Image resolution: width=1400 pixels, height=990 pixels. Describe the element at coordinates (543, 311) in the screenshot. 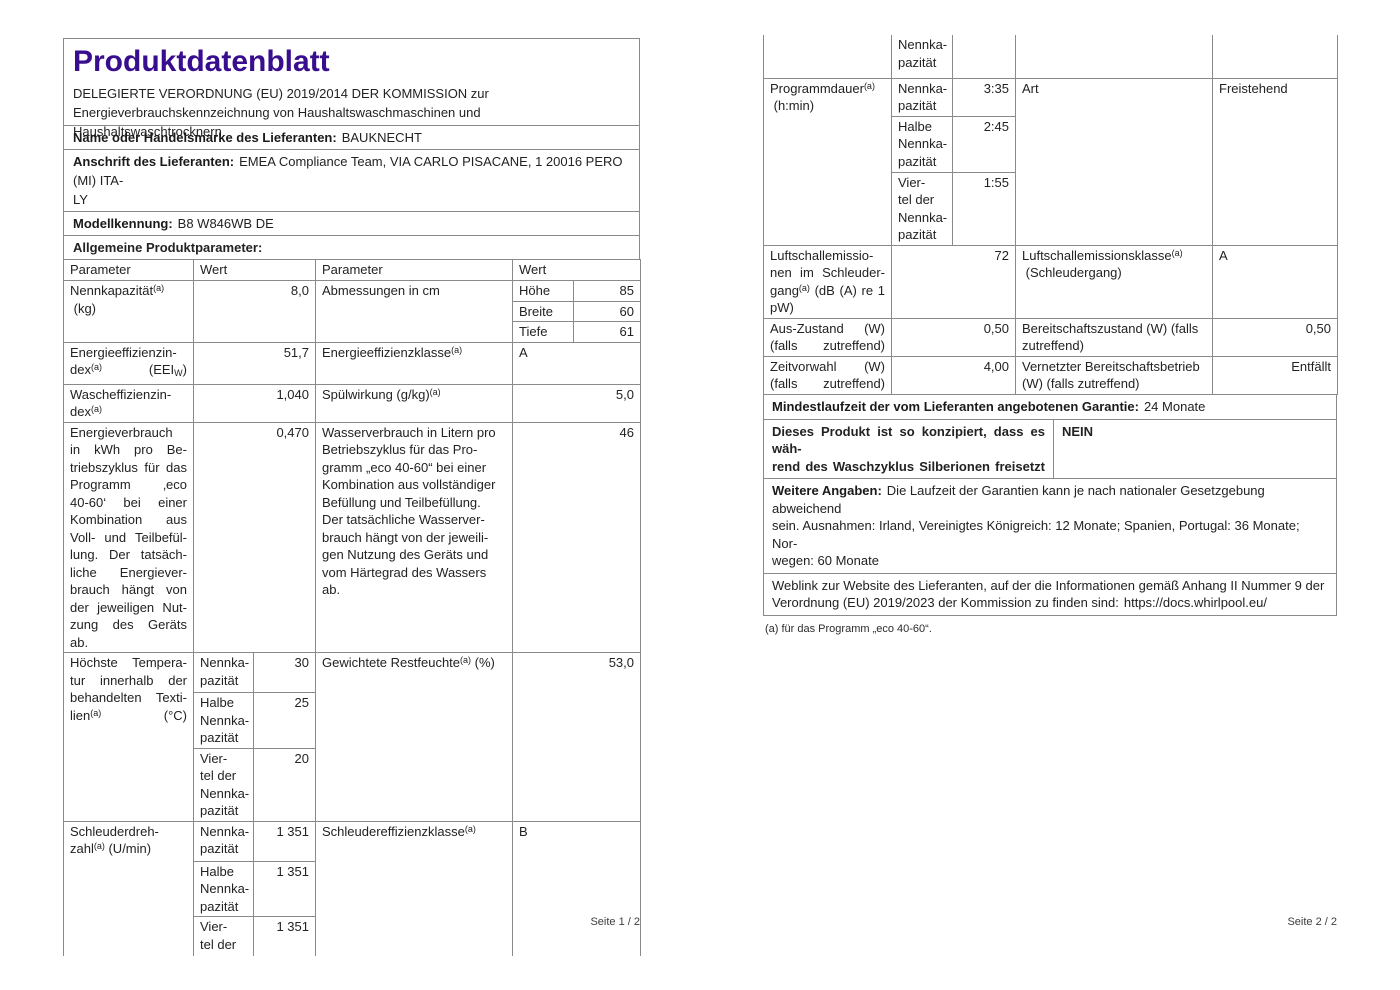

I see `dimension-label-cell: Breite` at that location.